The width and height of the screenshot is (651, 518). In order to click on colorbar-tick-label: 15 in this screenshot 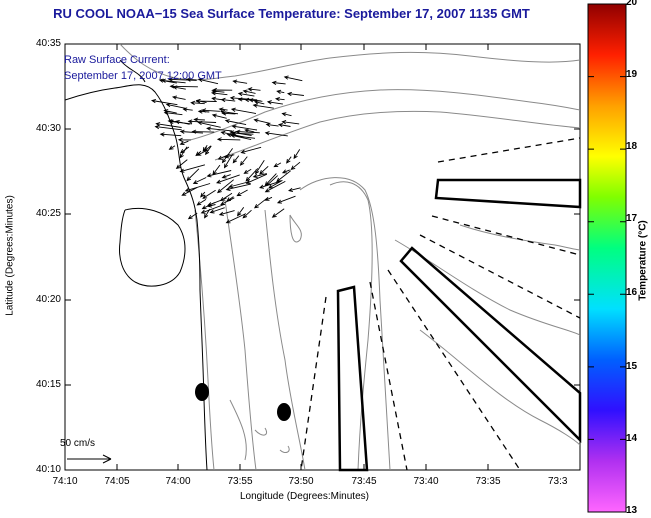, I will do `click(632, 366)`.